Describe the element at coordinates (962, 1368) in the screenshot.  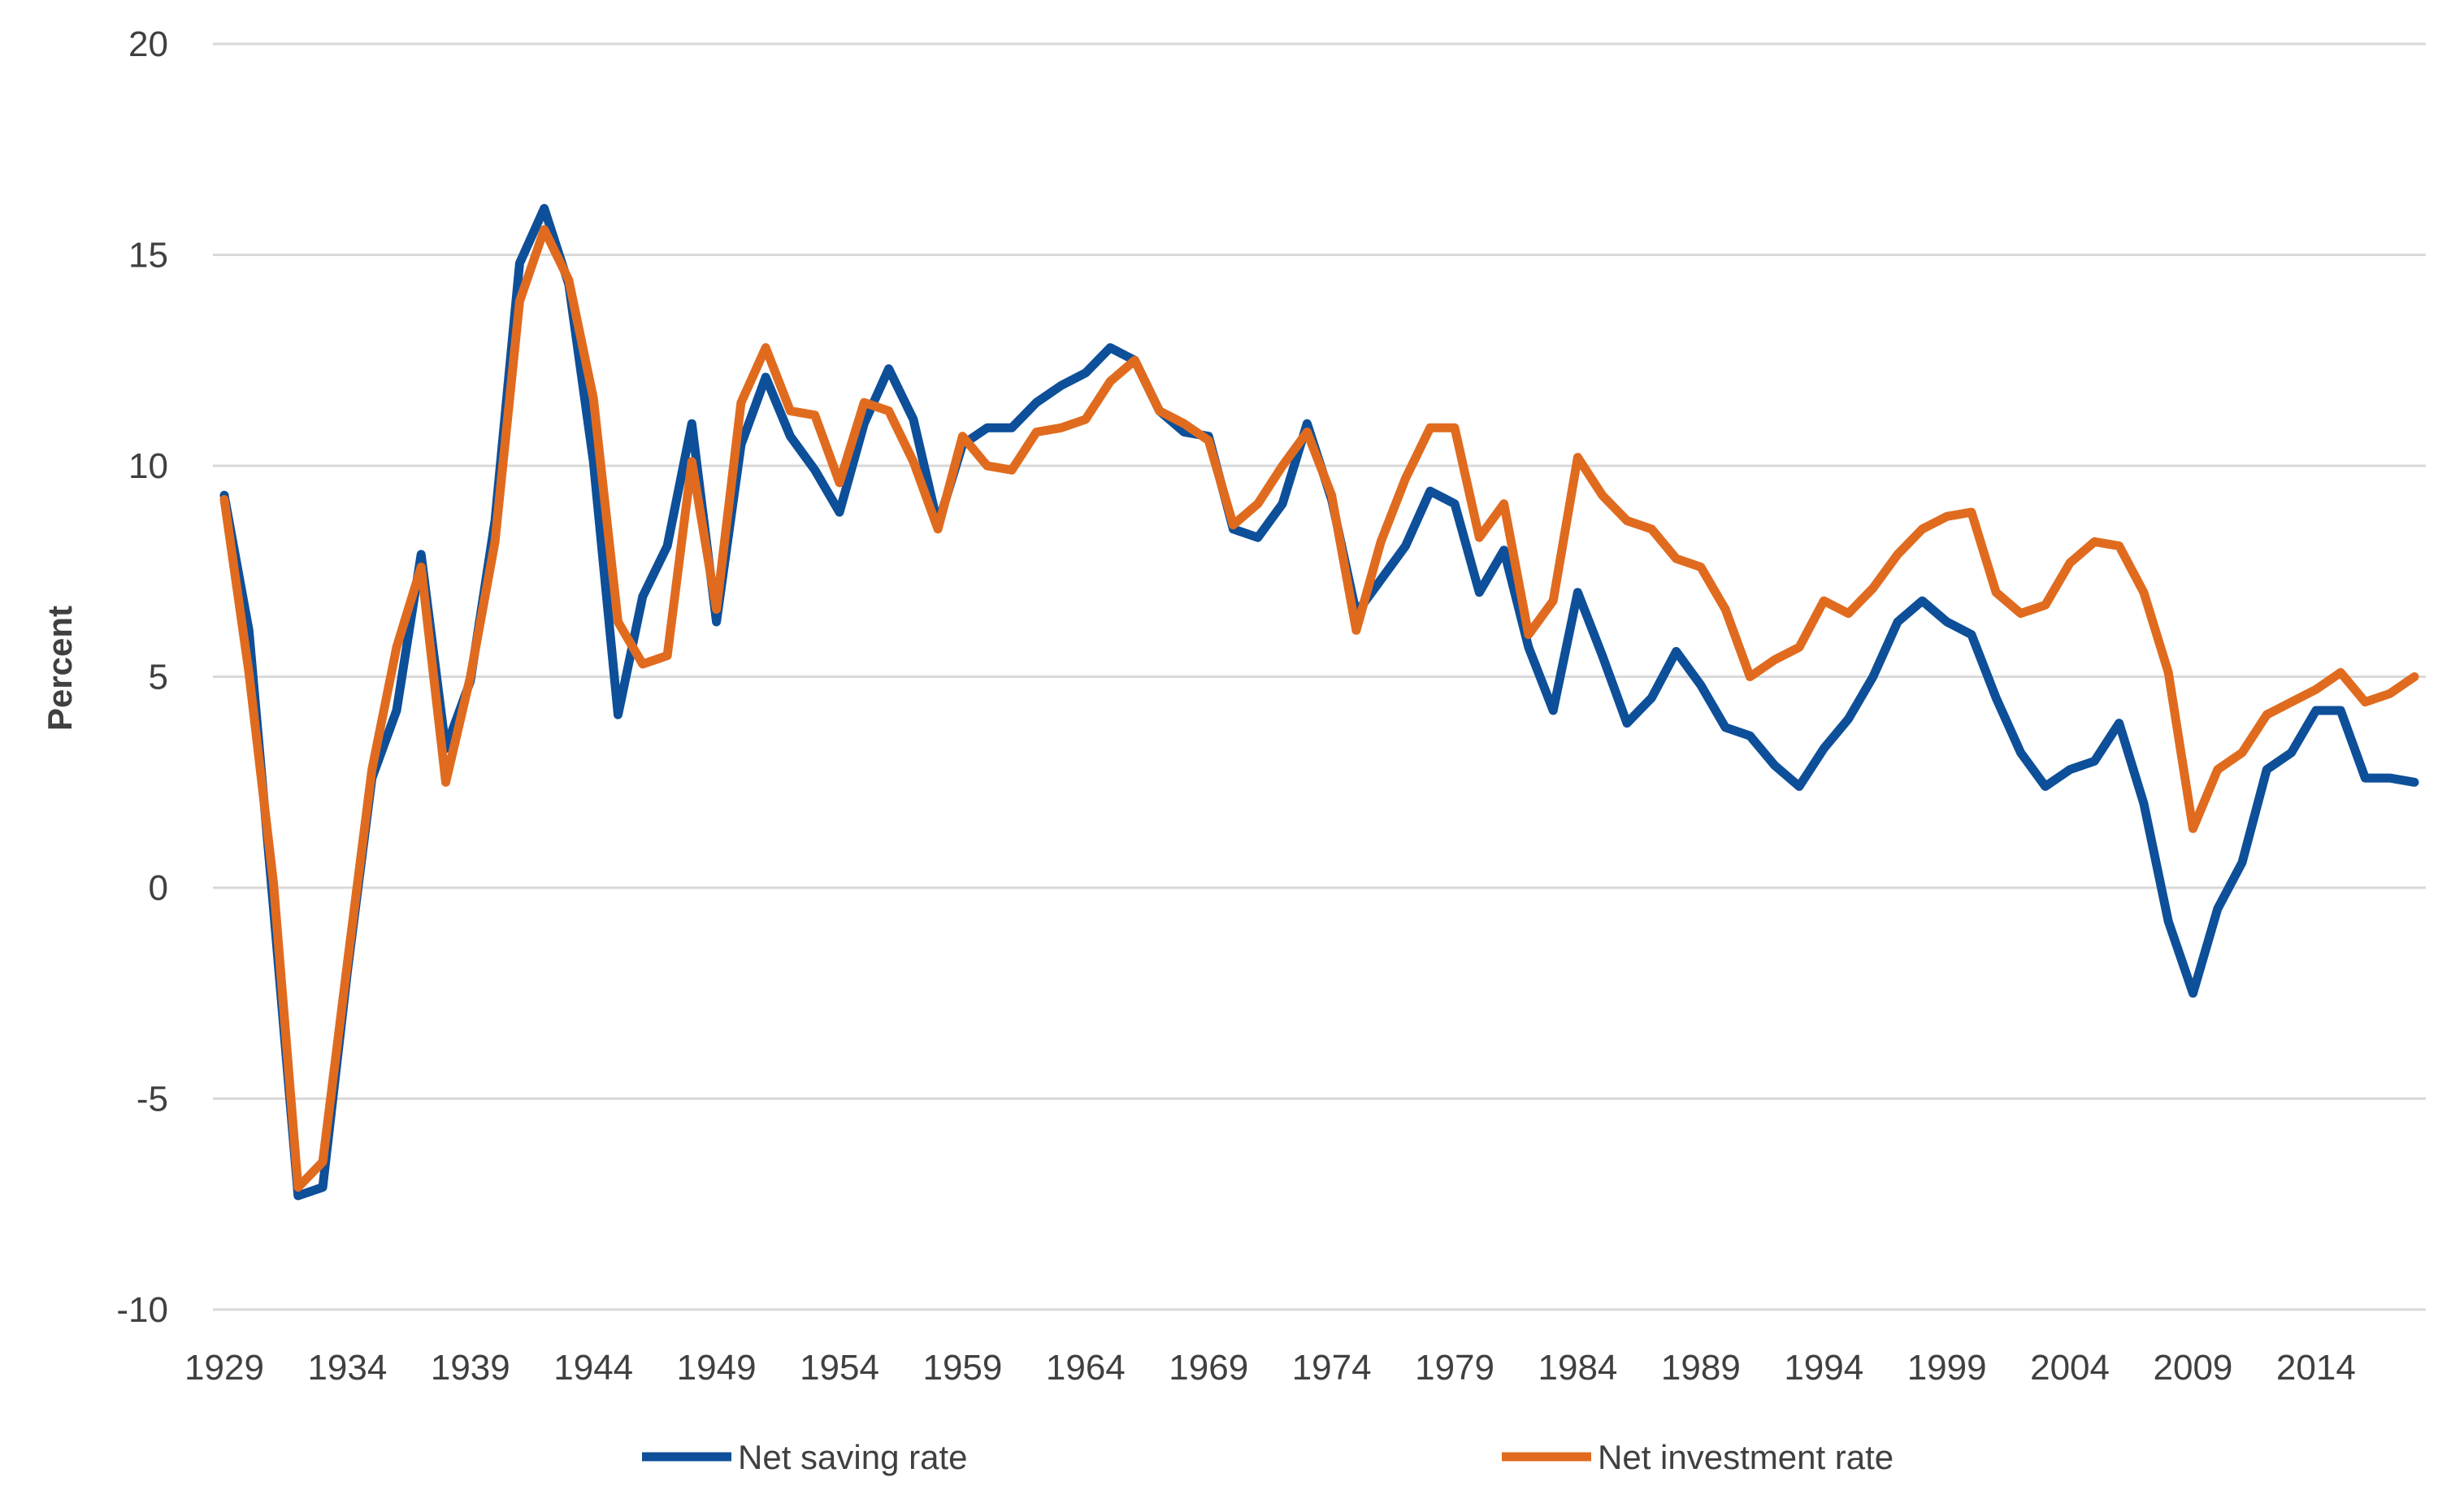
I see `x-tick-label: 1959` at that location.